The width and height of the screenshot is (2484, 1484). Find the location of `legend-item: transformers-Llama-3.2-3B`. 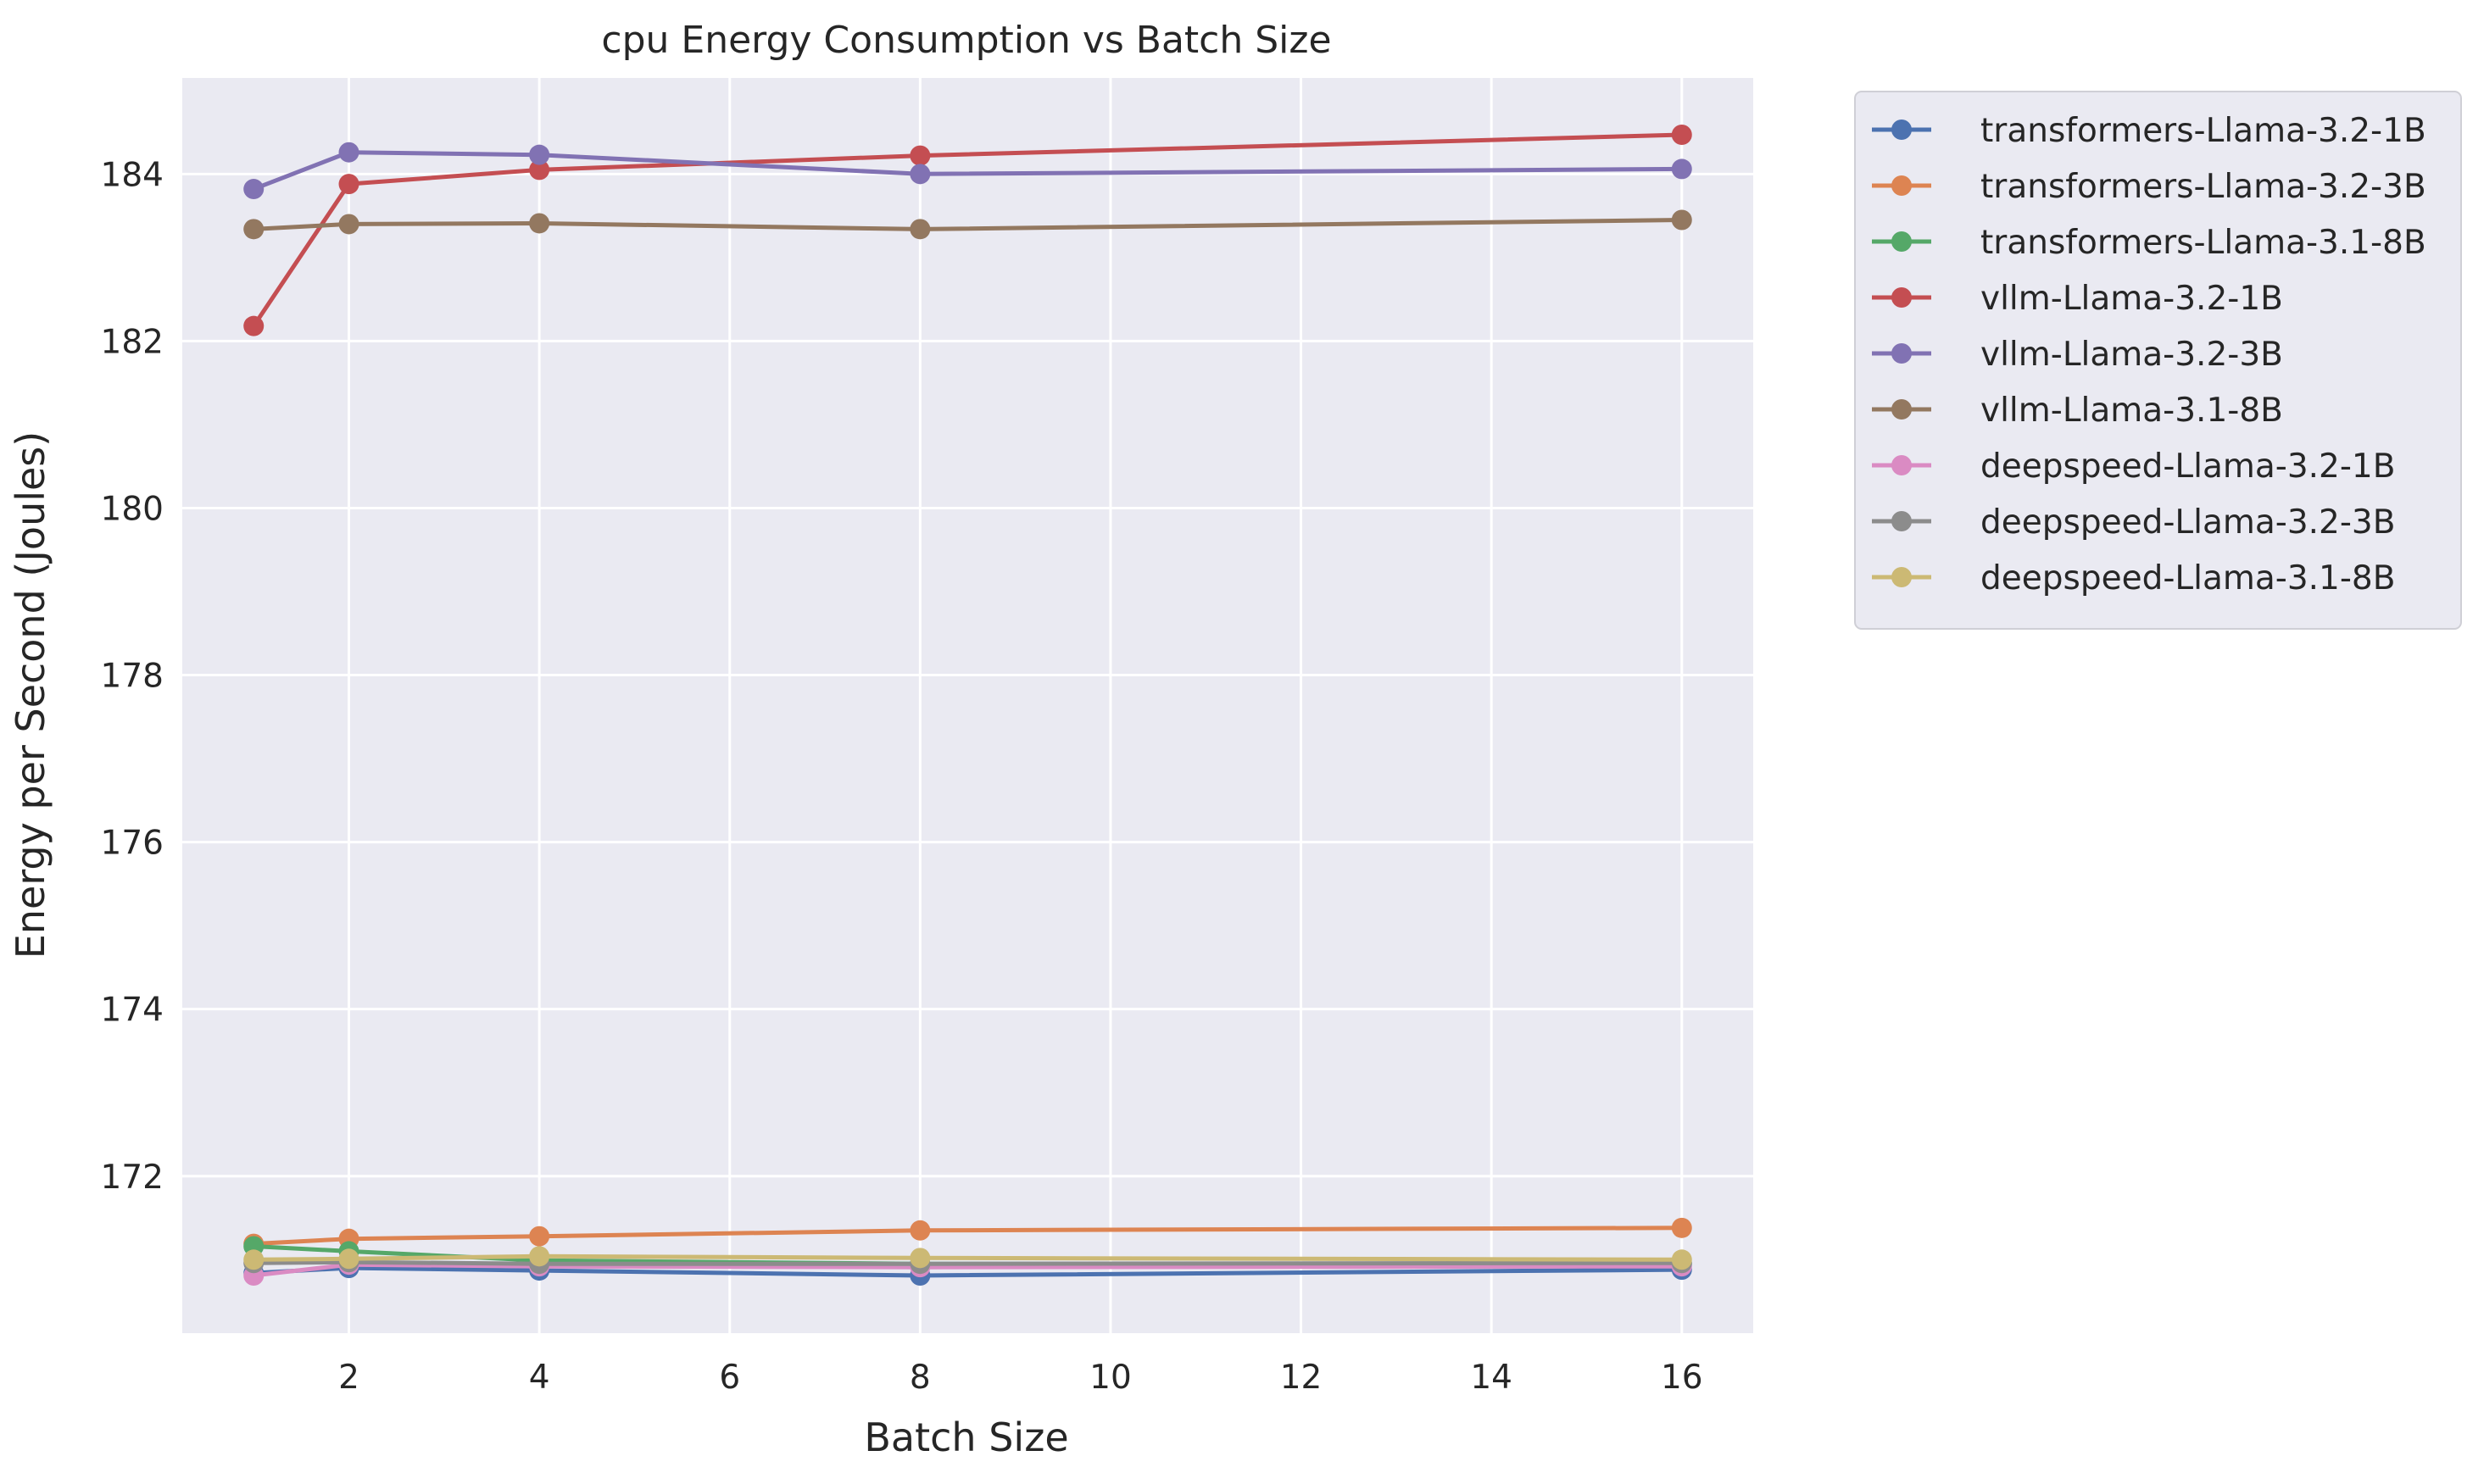

legend-item: transformers-Llama-3.2-3B is located at coordinates (2149, 187).